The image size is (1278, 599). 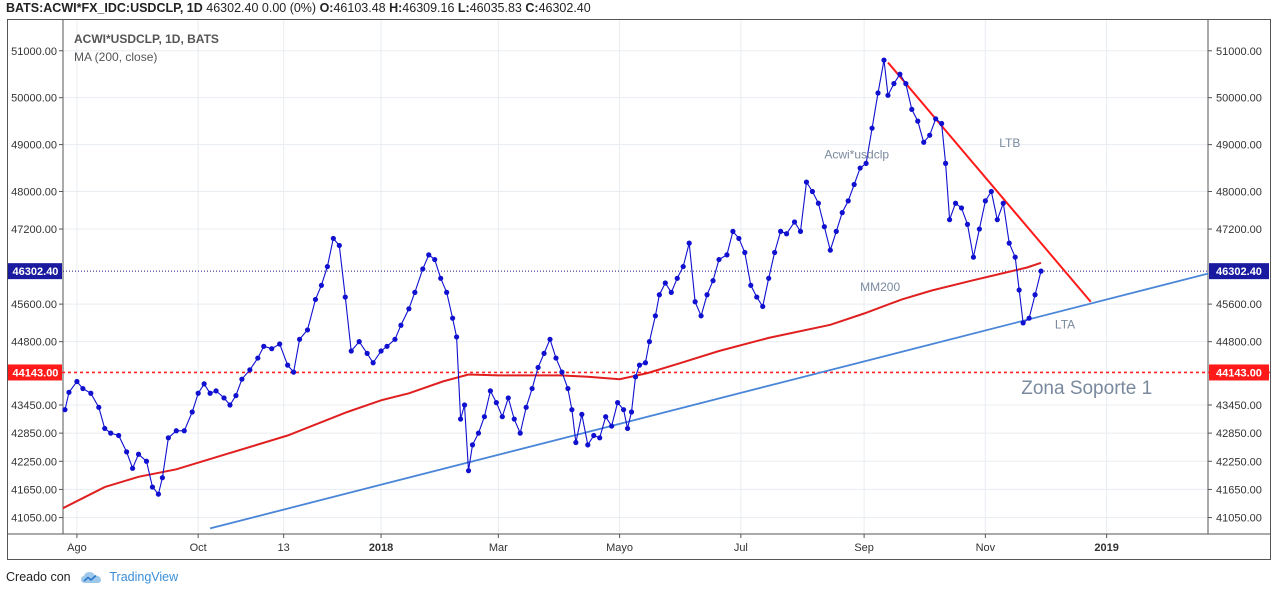 I want to click on support-price-tag-right-bg, so click(x=1239, y=372).